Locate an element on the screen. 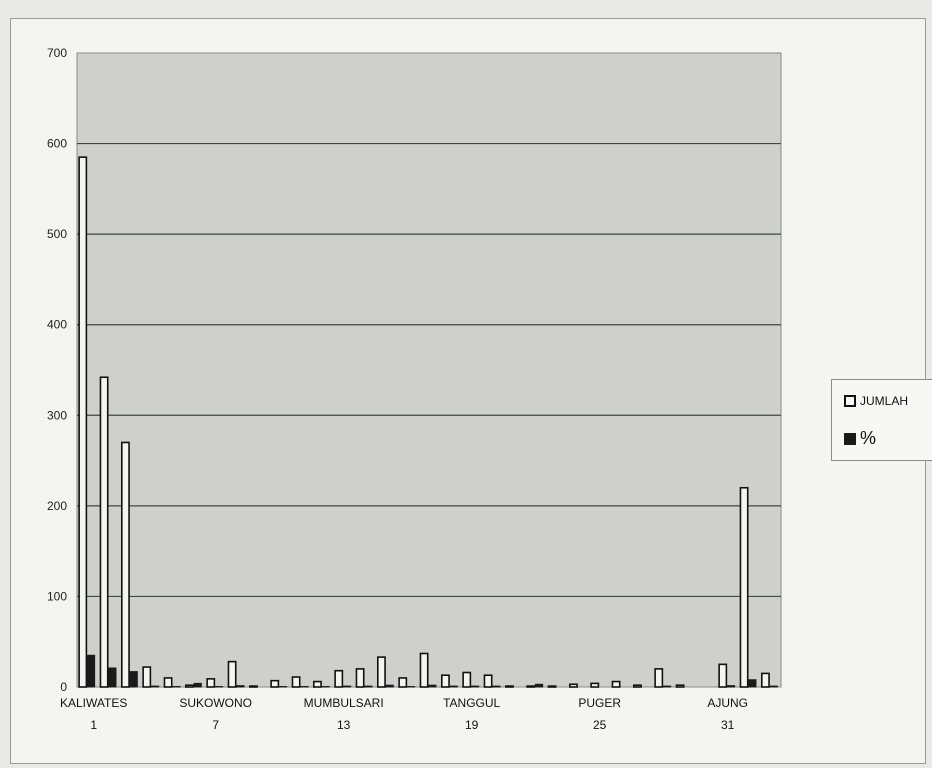  y-tick-label-200: 200 is located at coordinates (57, 506).